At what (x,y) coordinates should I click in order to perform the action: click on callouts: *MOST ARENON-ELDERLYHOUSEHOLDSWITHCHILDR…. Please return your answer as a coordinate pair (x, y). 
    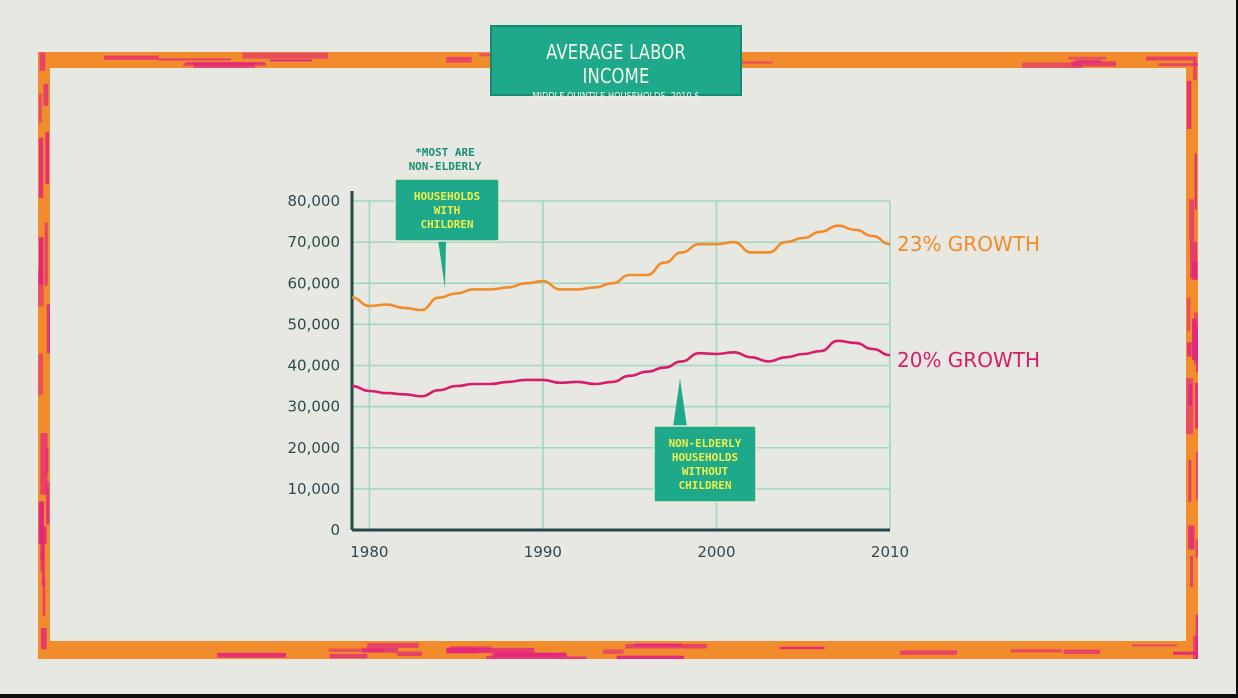
    Looking at the image, I should click on (575, 324).